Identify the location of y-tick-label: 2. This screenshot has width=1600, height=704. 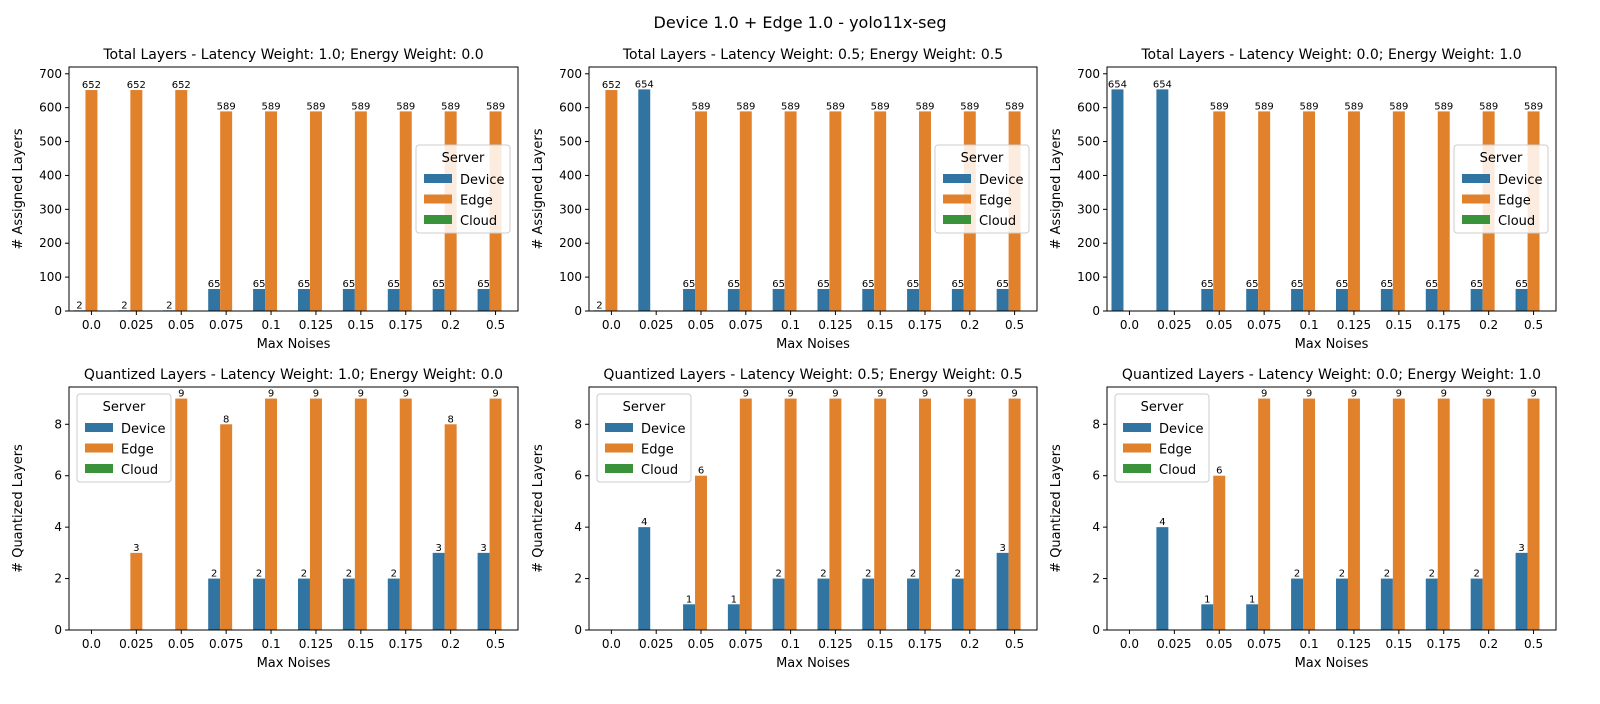
(578, 579).